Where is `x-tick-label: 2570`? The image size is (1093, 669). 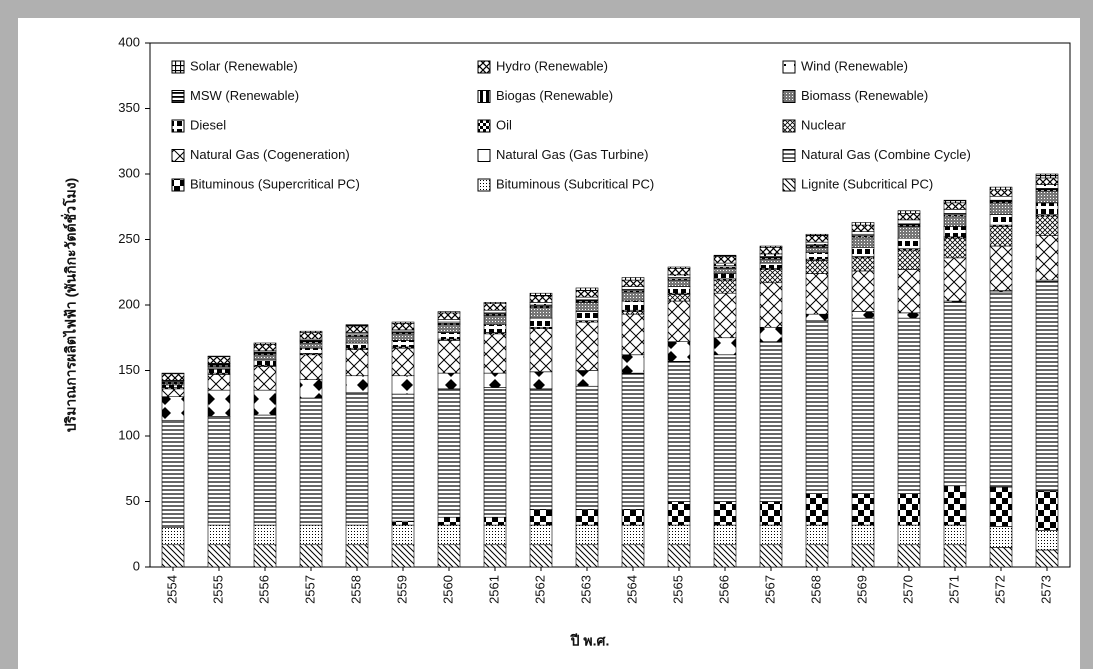
x-tick-label: 2570 is located at coordinates (907, 589).